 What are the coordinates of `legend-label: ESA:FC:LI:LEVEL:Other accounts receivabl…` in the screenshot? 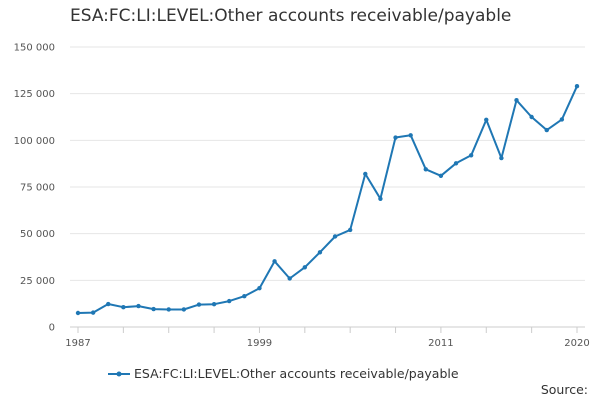 It's located at (296, 373).